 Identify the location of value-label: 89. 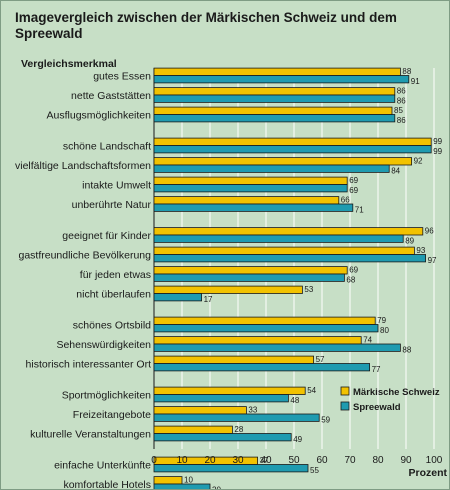
(409, 240).